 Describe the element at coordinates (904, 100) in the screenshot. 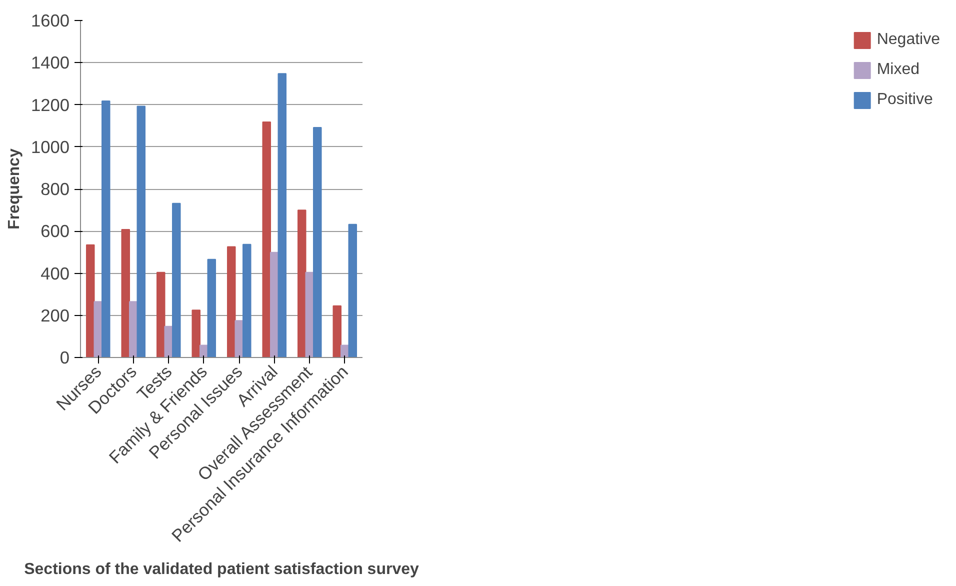

I see `legend-label: Positive` at that location.